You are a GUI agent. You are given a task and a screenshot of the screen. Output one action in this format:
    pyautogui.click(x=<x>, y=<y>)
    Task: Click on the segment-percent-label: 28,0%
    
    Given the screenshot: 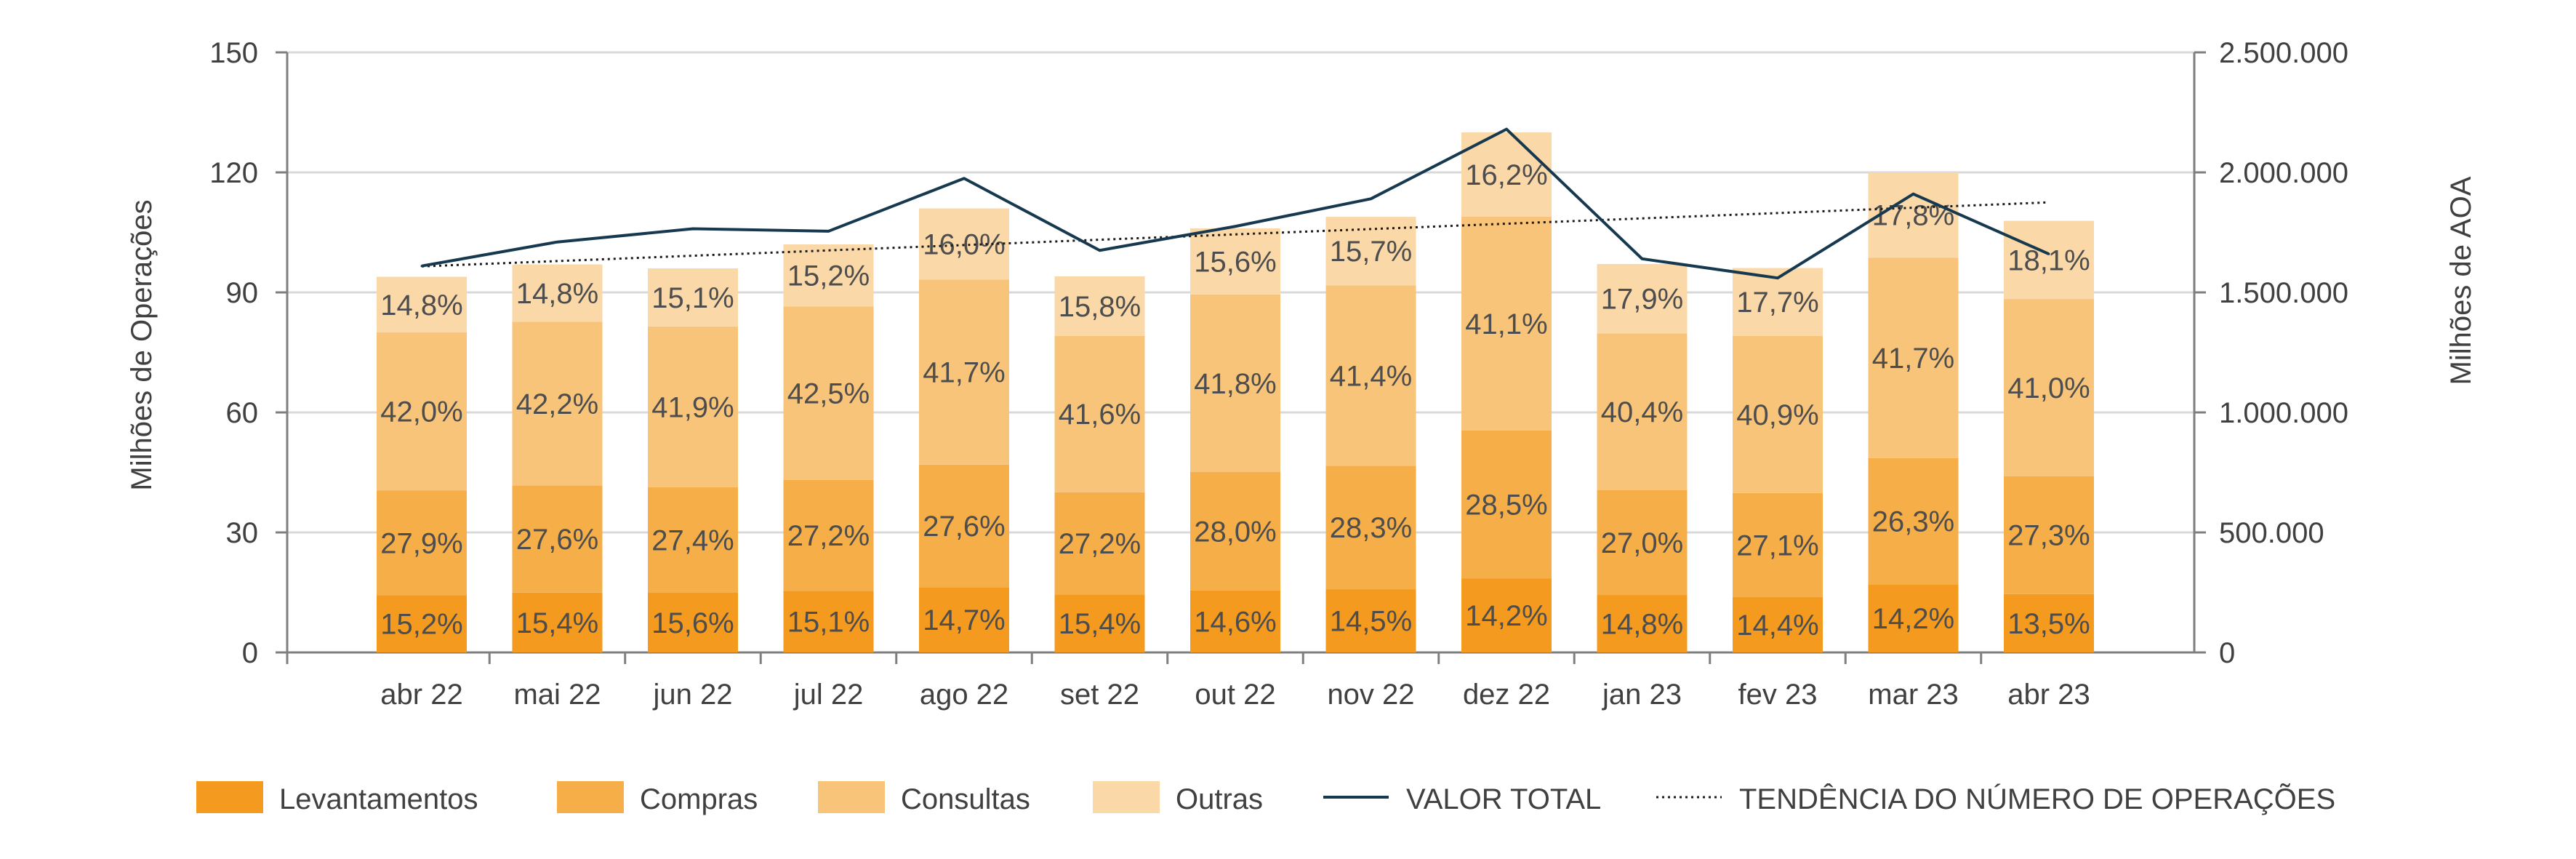 What is the action you would take?
    pyautogui.click(x=1235, y=532)
    